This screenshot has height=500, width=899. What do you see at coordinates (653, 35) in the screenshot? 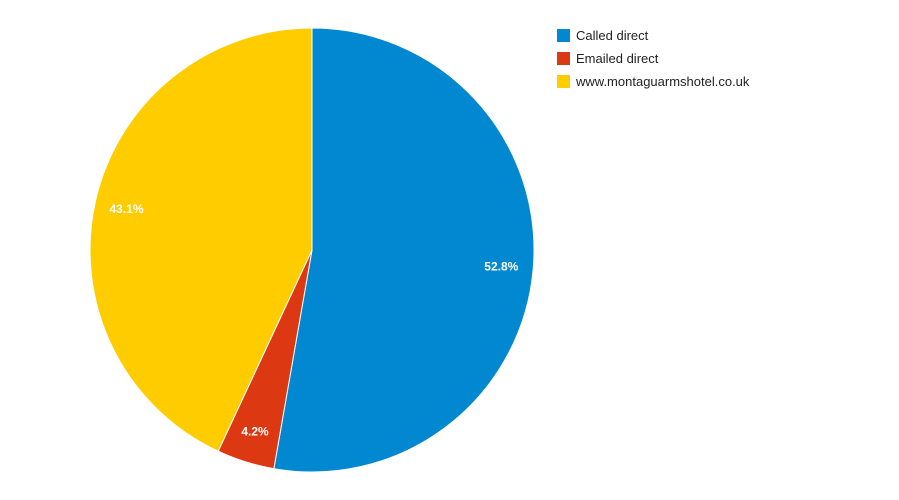
I see `legend-item-called-direct: Called direct` at bounding box center [653, 35].